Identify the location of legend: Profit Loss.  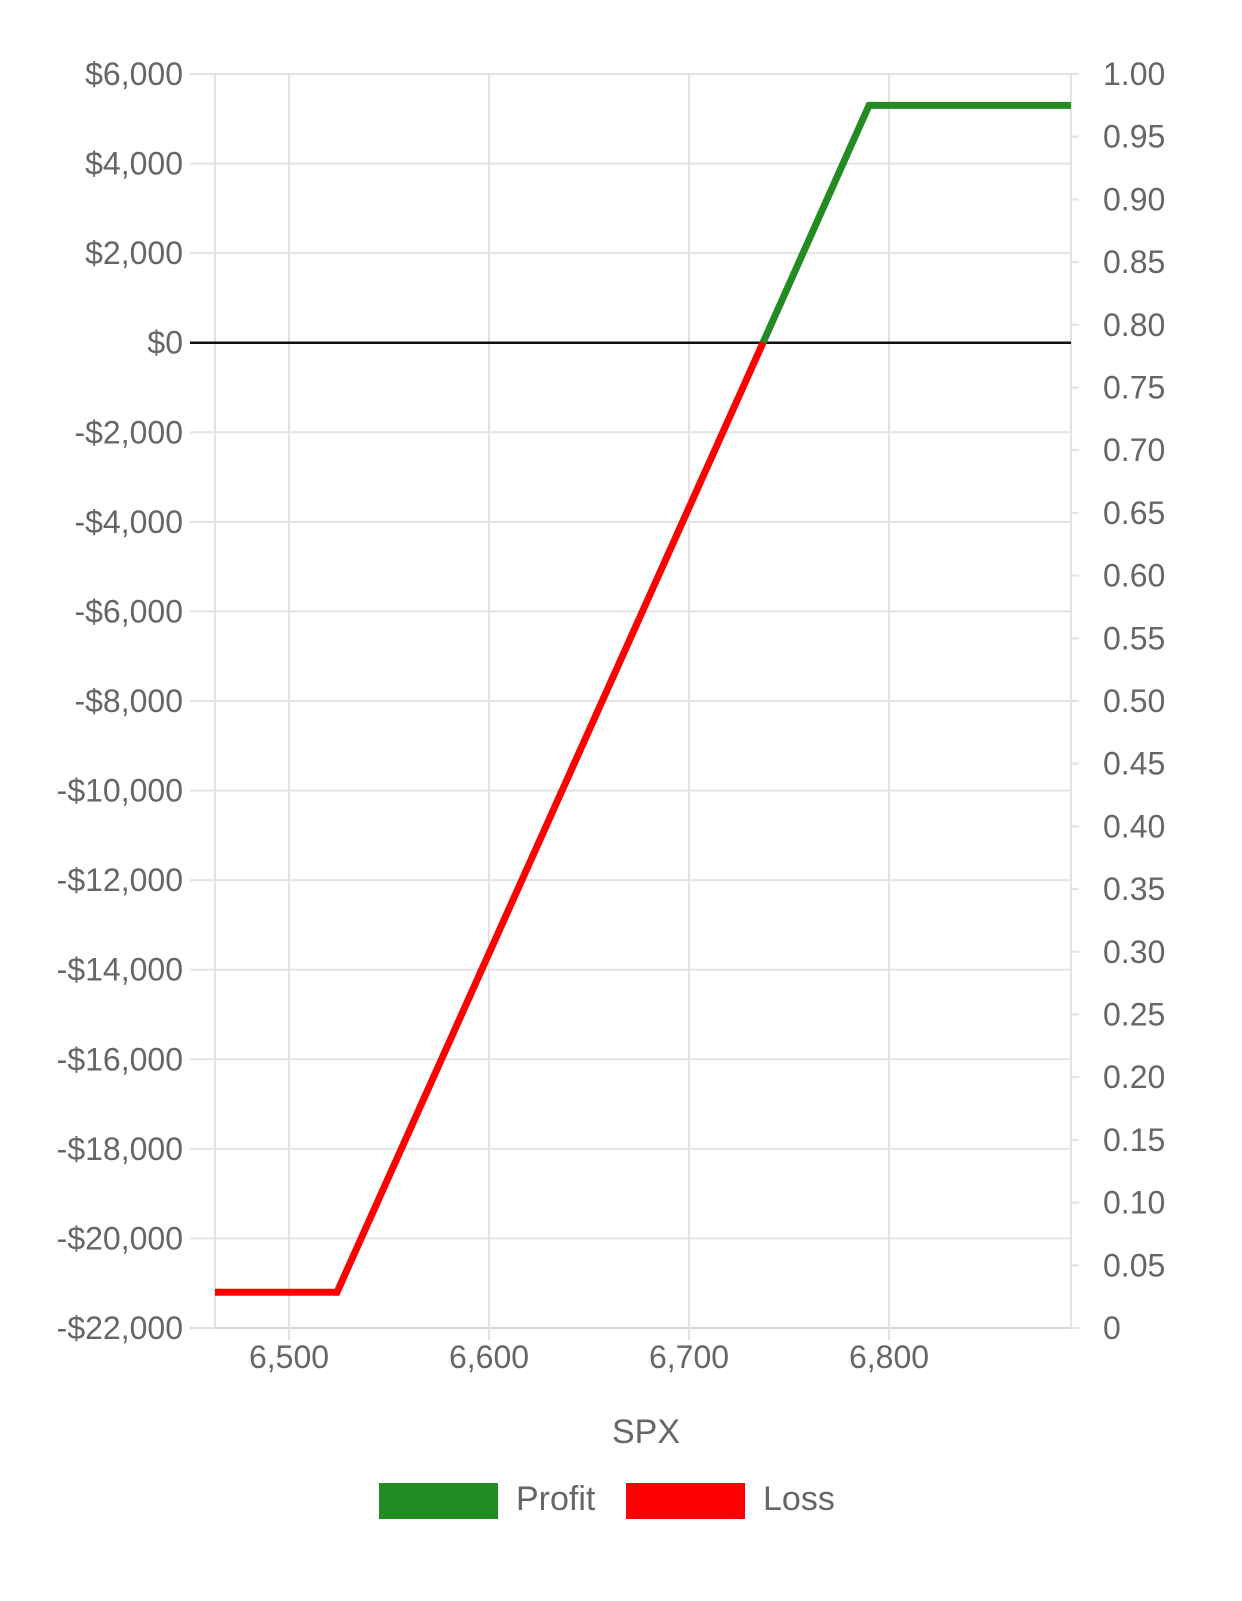
(607, 1499).